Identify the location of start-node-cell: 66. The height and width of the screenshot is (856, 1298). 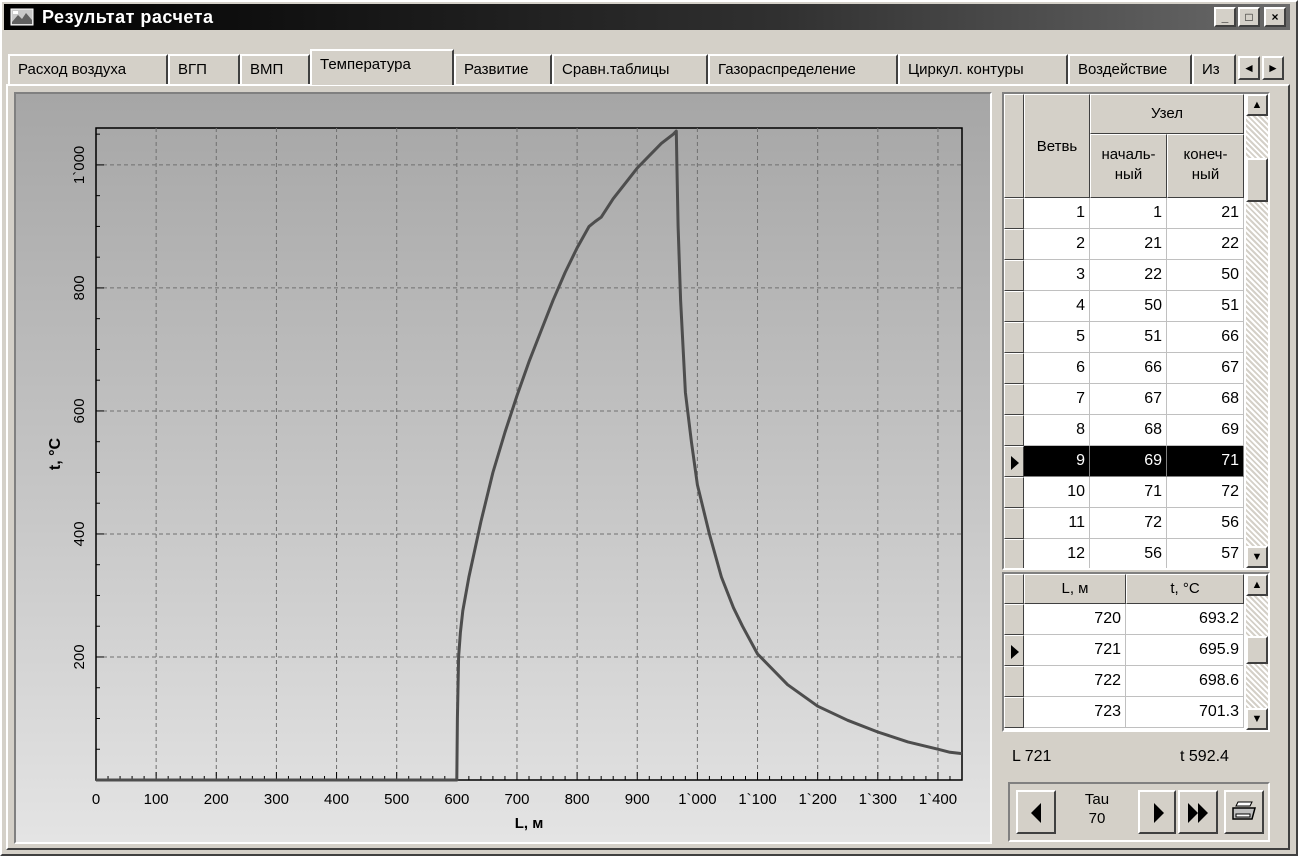
(1128, 368).